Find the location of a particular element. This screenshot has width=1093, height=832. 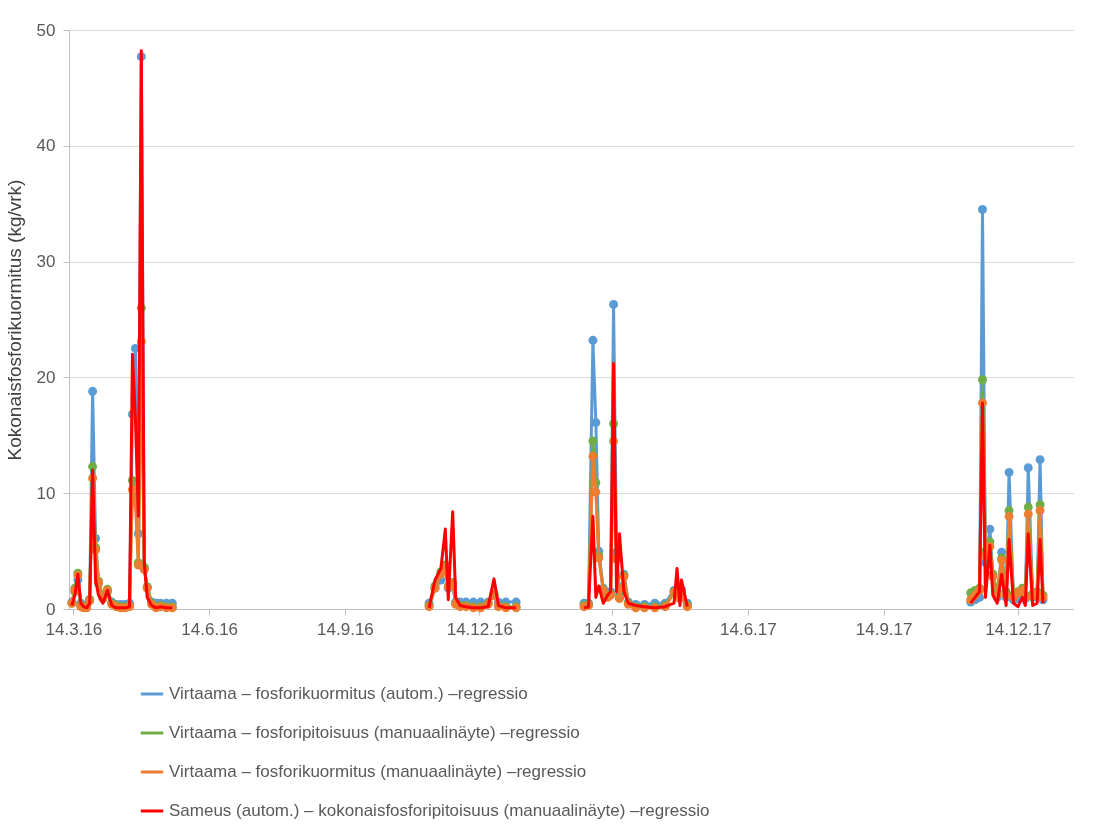

x-tick-label: 14.6.16 is located at coordinates (210, 629).